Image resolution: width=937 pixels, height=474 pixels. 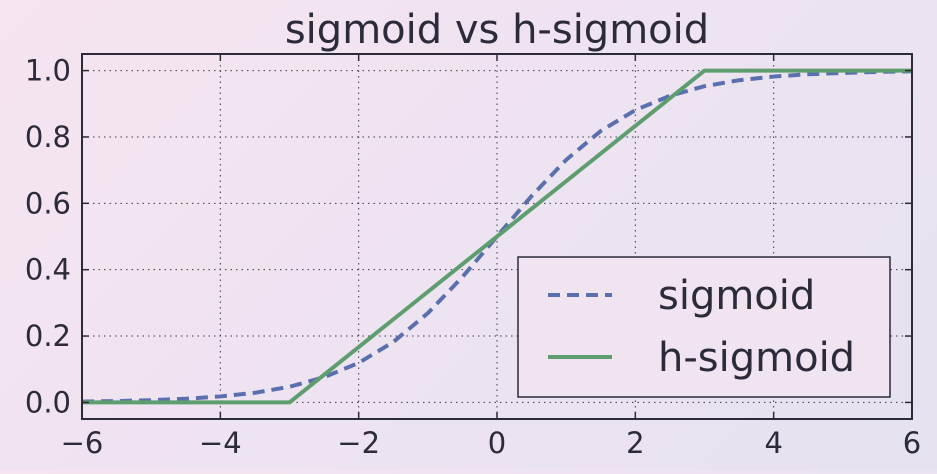 What do you see at coordinates (220, 443) in the screenshot?
I see `x-tick-label: −4` at bounding box center [220, 443].